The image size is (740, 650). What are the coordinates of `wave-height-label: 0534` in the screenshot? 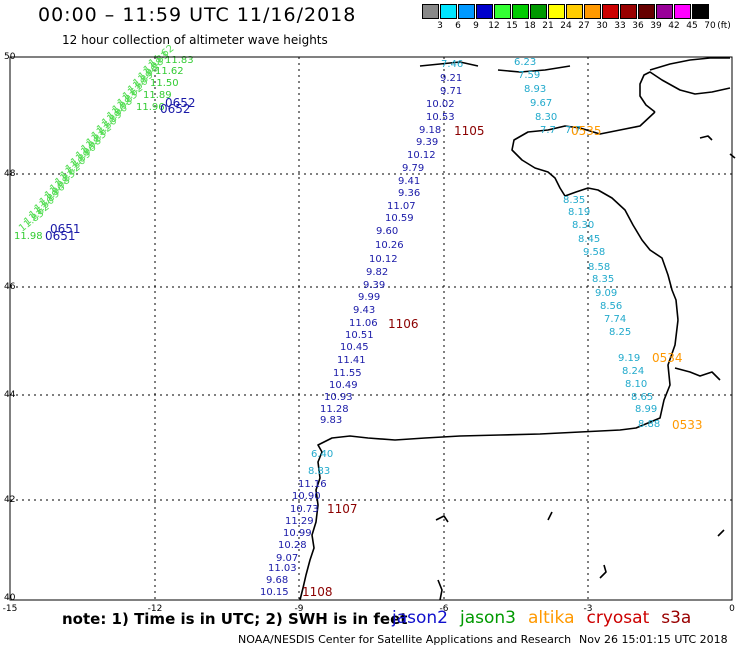 It's located at (667, 358).